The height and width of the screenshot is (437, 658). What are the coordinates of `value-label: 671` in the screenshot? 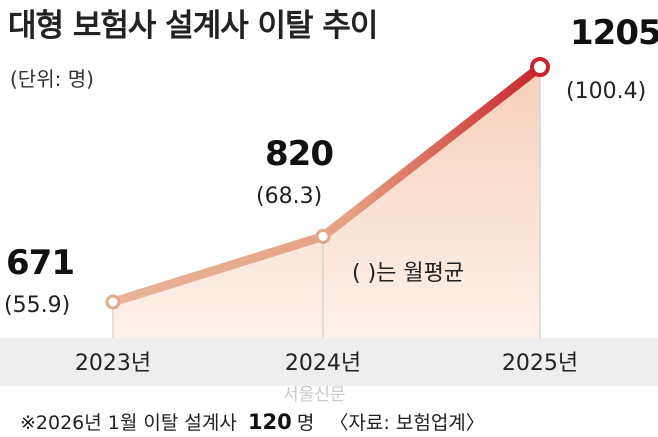 It's located at (40, 263).